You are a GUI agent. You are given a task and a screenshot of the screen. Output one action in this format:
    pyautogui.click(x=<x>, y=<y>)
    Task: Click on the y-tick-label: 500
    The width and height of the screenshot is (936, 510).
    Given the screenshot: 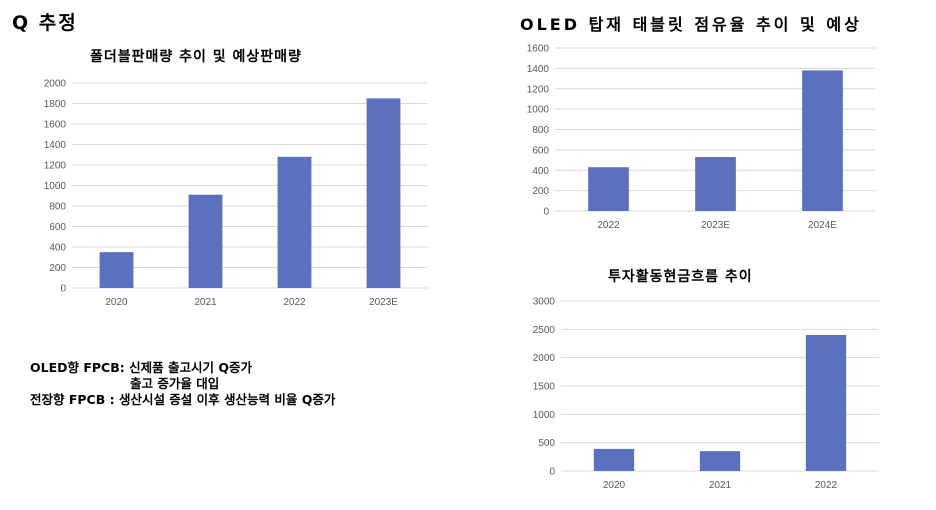 What is the action you would take?
    pyautogui.click(x=546, y=443)
    